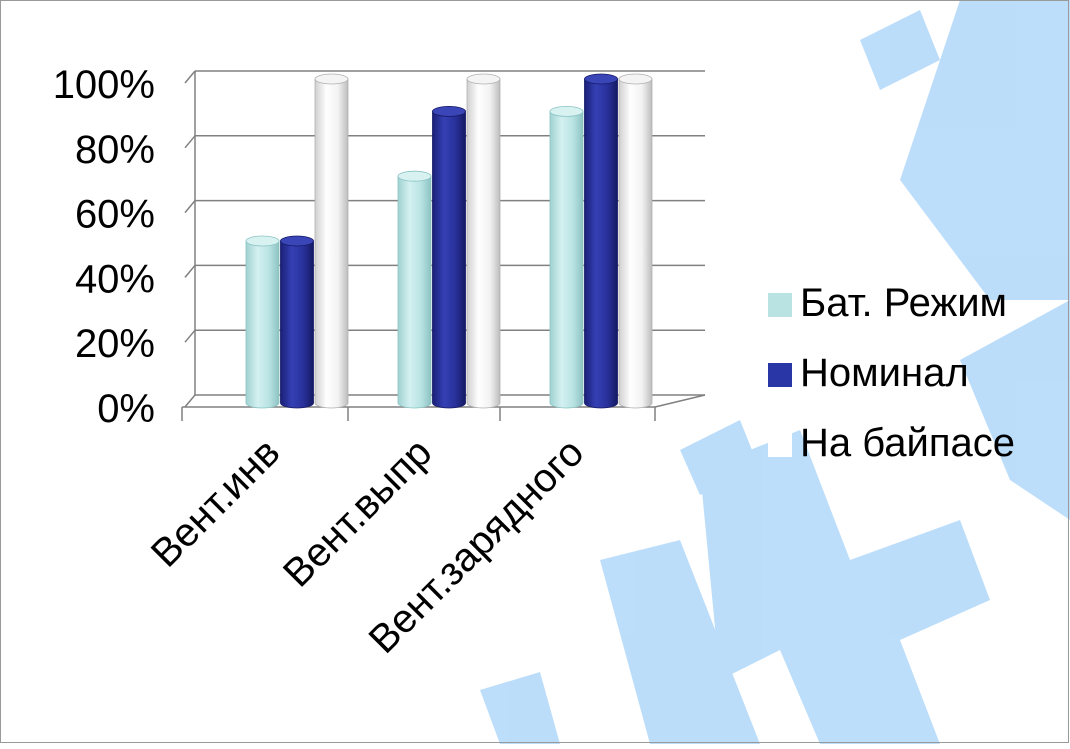  I want to click on y-tick-label: 40%, so click(115, 279).